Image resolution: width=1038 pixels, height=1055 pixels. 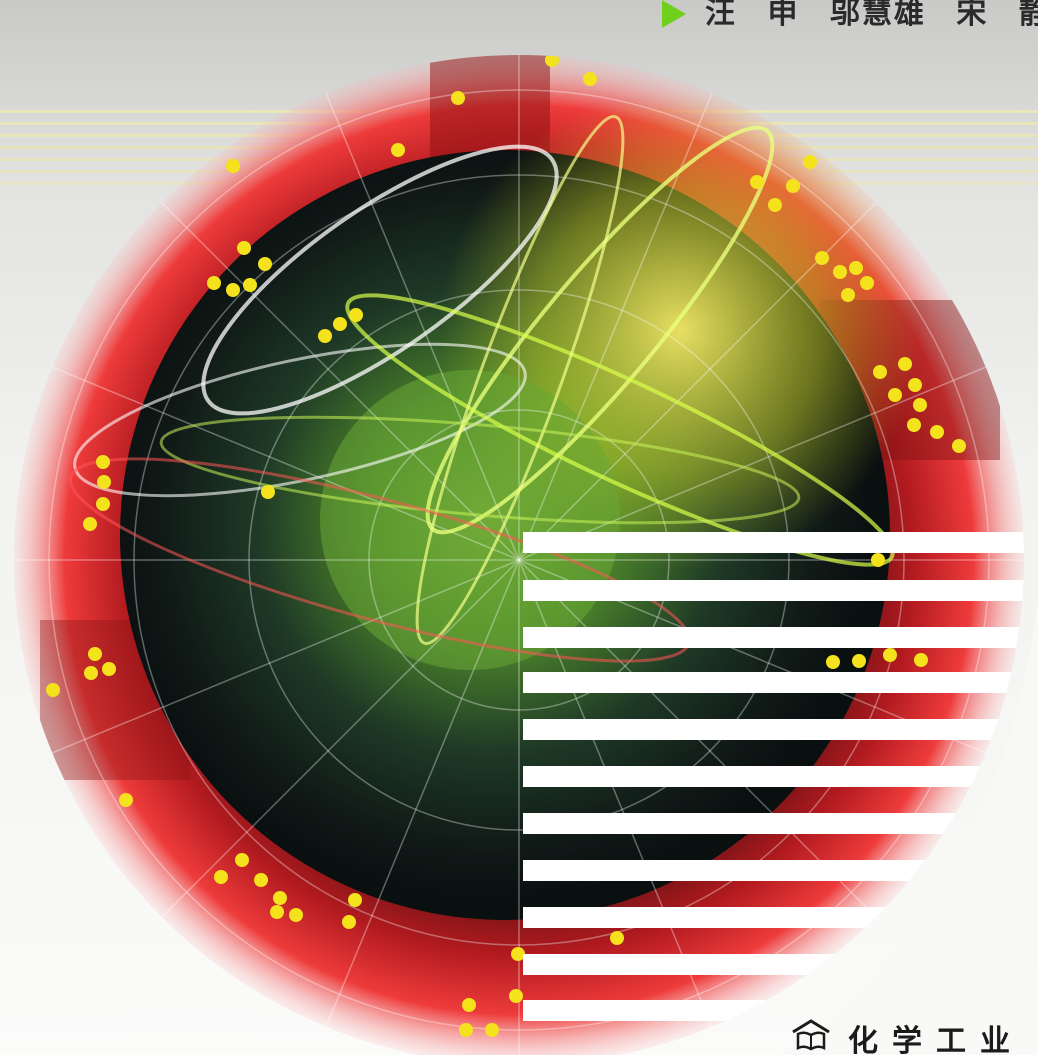 What do you see at coordinates (972, 15) in the screenshot?
I see `author-4: 宋` at bounding box center [972, 15].